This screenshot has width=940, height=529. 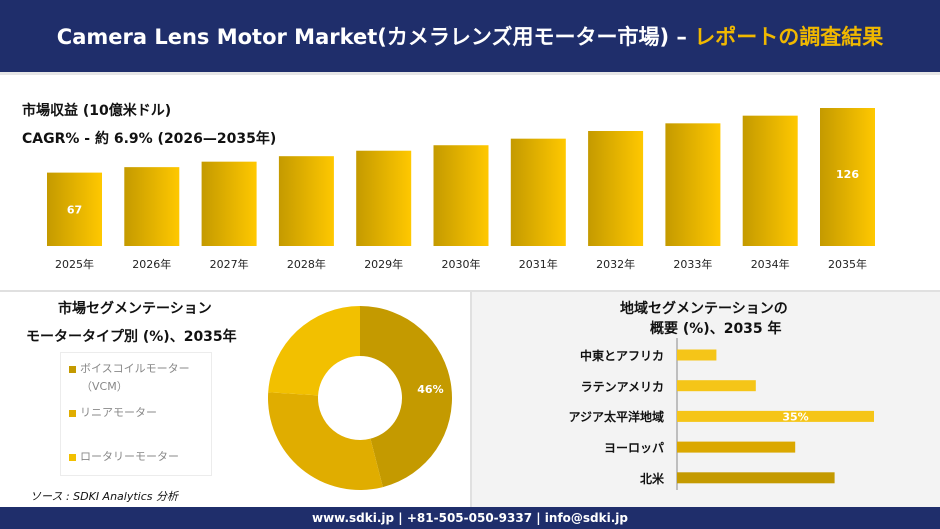 What do you see at coordinates (704, 309) in the screenshot?
I see `region-title: 地域セグメンテーションの` at bounding box center [704, 309].